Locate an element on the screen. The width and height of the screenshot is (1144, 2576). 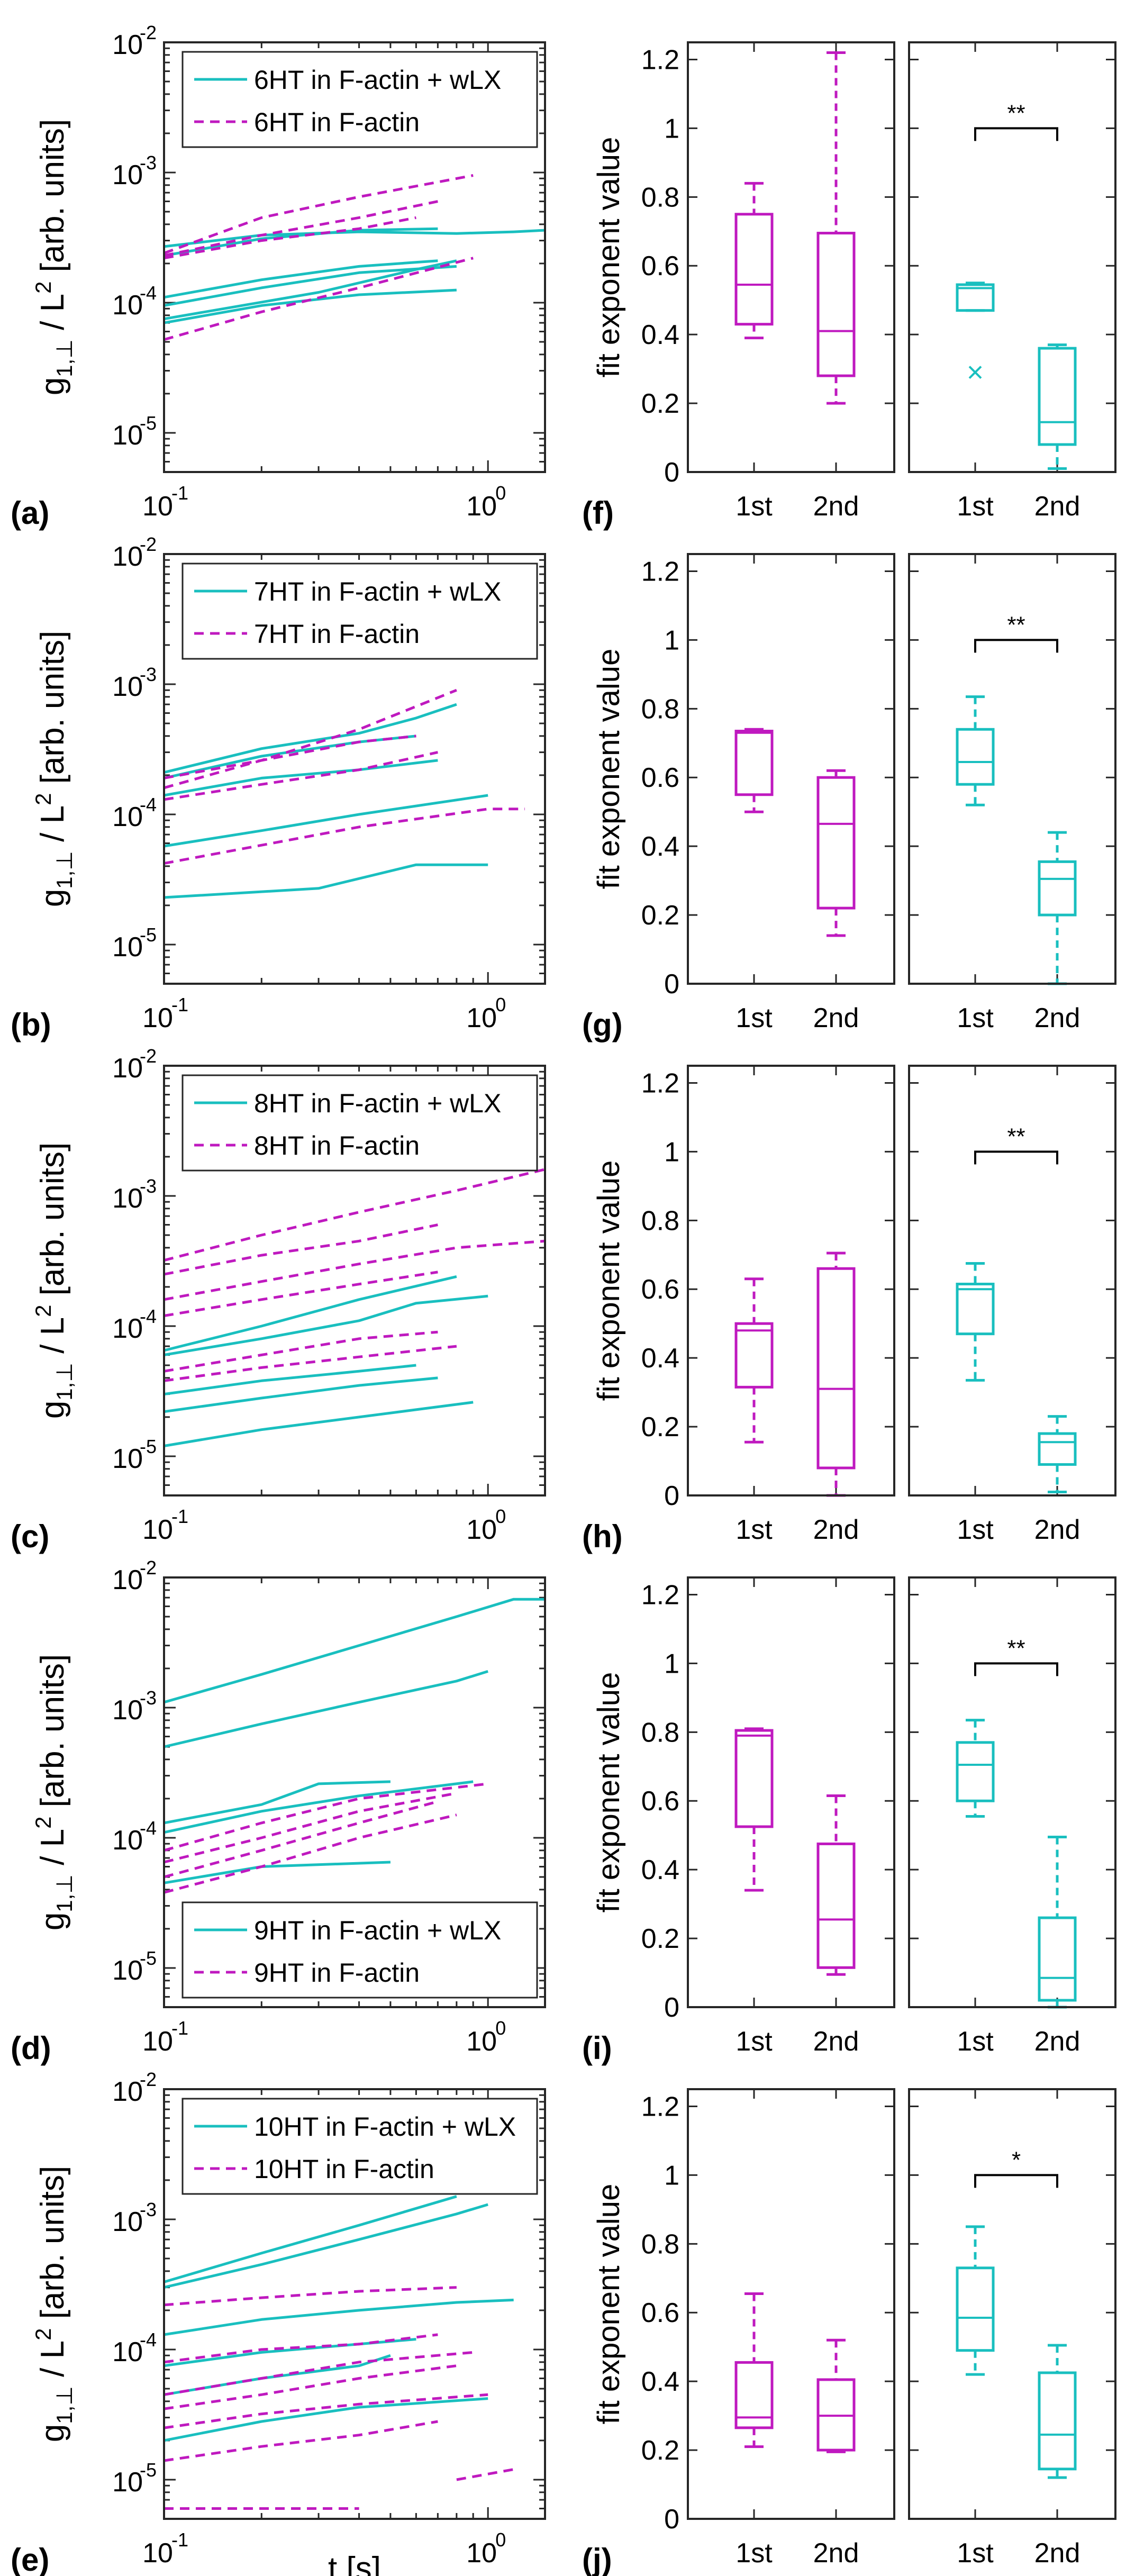
y-tick-label: 1 is located at coordinates (671, 640).